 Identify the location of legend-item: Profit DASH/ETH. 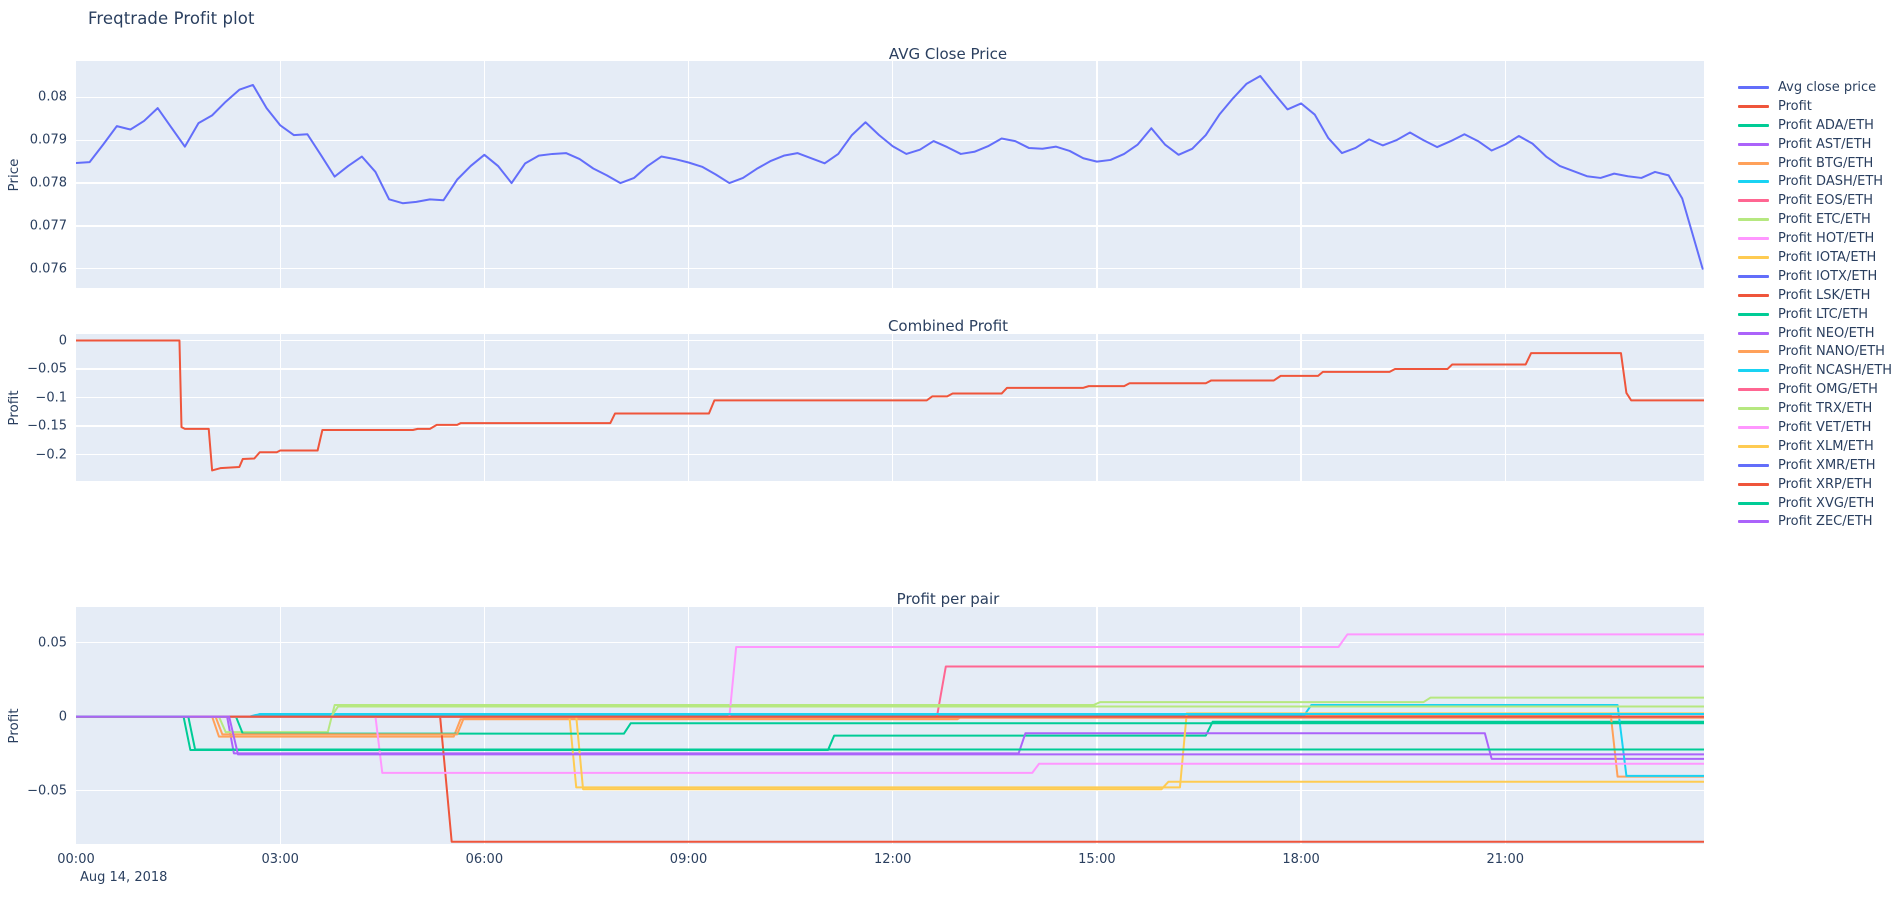
(1815, 181).